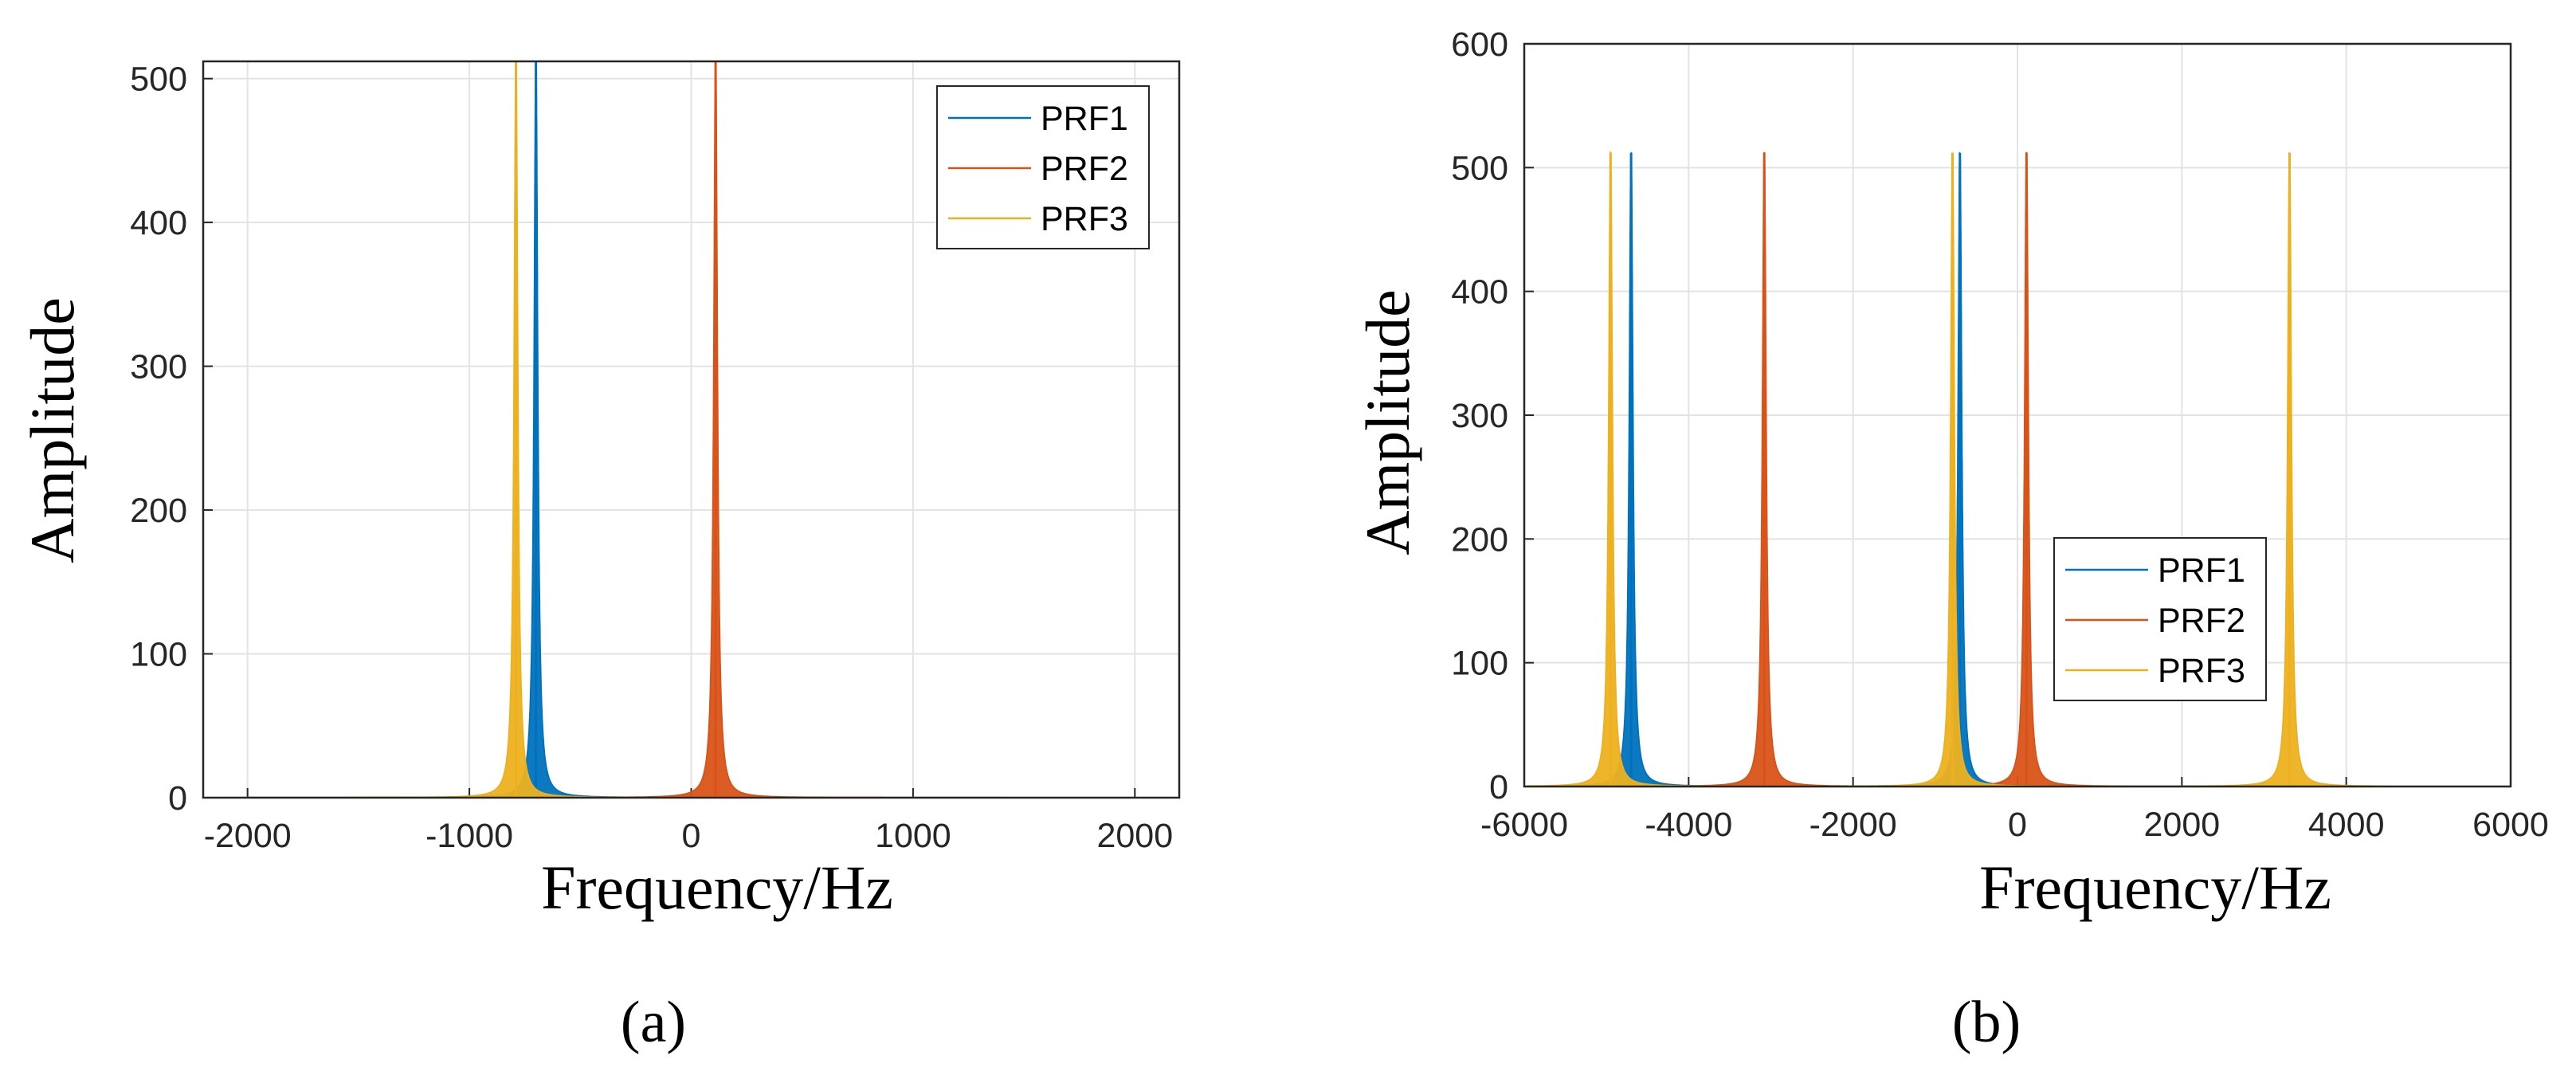 The width and height of the screenshot is (2576, 1071). I want to click on x-tick-label: -6000, so click(1524, 825).